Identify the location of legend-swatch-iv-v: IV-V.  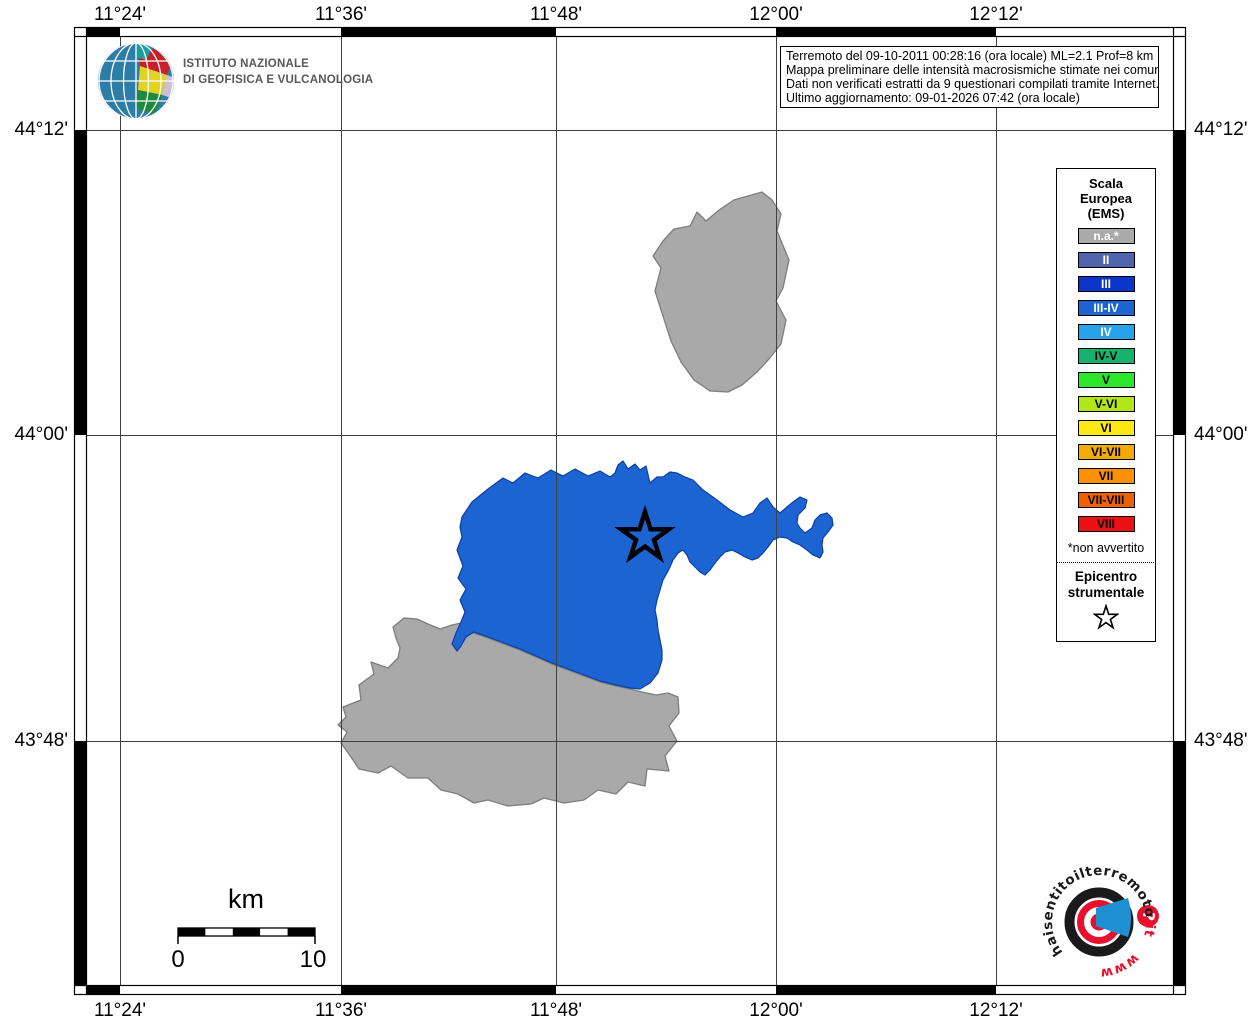
(1106, 356).